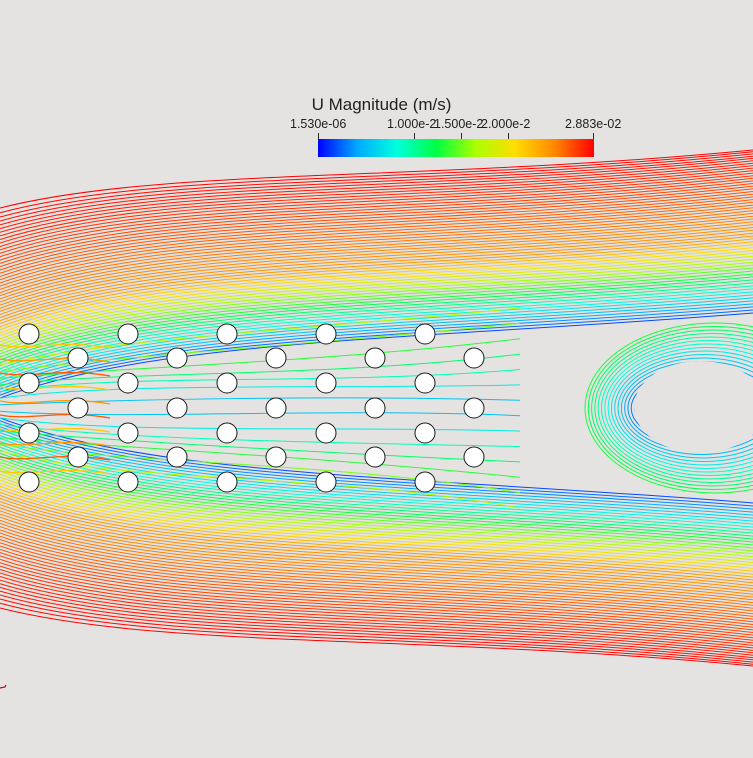  Describe the element at coordinates (4, 688) in the screenshot. I see `axes-orientation-marker` at that location.